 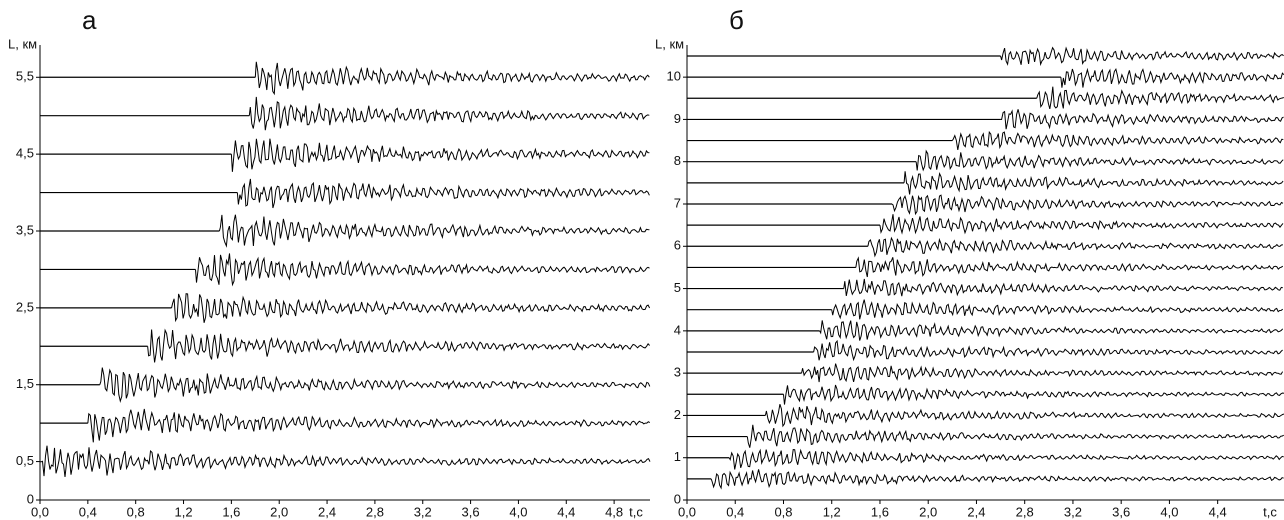 I want to click on y-tick-label: 2, so click(x=677, y=414).